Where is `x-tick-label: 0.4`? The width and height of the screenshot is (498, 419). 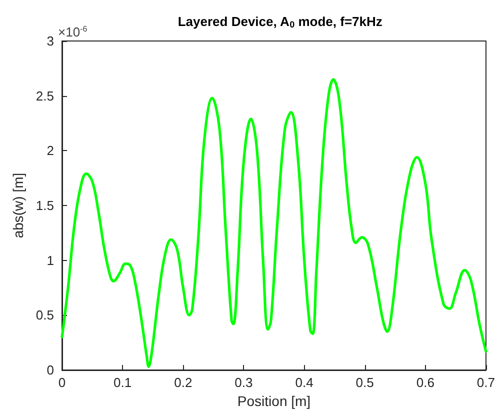
x-tick-label: 0.4 is located at coordinates (304, 382).